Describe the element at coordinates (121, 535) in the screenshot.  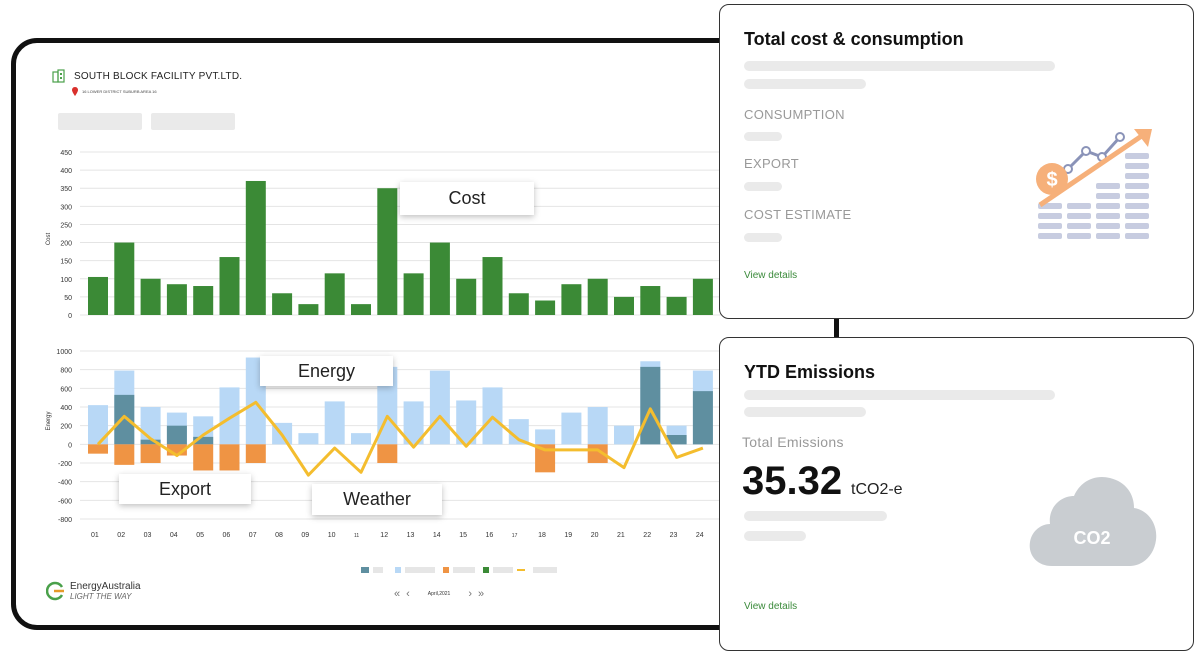
I see `x-tick-label: 02` at that location.